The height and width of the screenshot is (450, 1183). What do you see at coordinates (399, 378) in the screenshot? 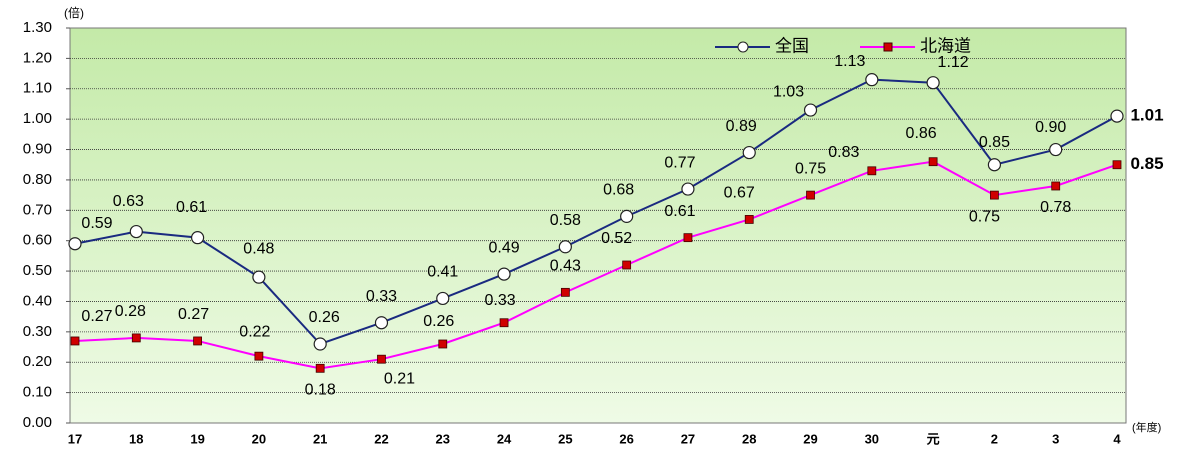
I see `data-label: 0.21` at bounding box center [399, 378].